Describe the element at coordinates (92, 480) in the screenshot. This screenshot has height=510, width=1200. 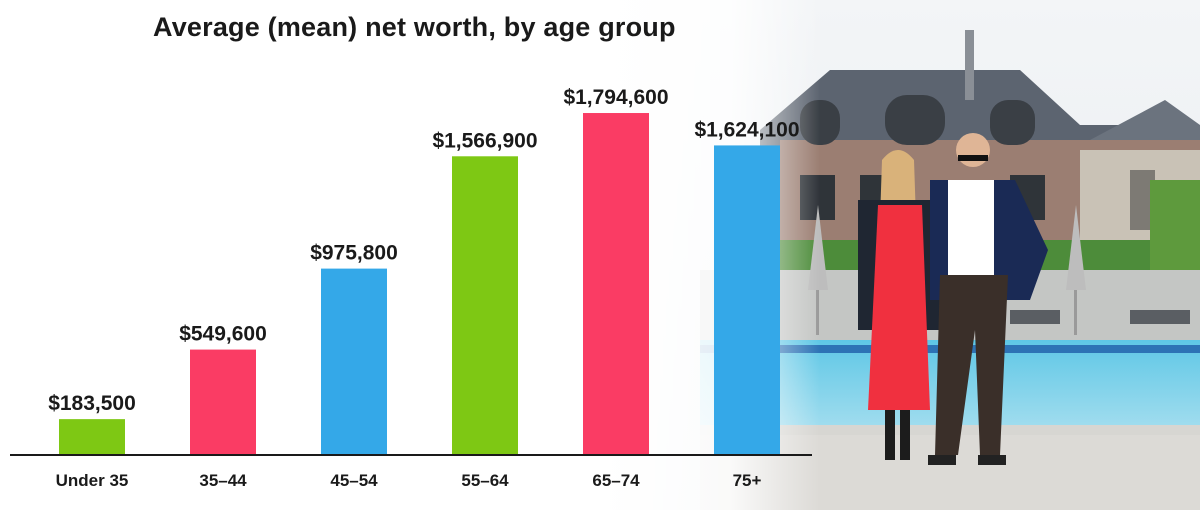
I see `category-label: Under 35` at that location.